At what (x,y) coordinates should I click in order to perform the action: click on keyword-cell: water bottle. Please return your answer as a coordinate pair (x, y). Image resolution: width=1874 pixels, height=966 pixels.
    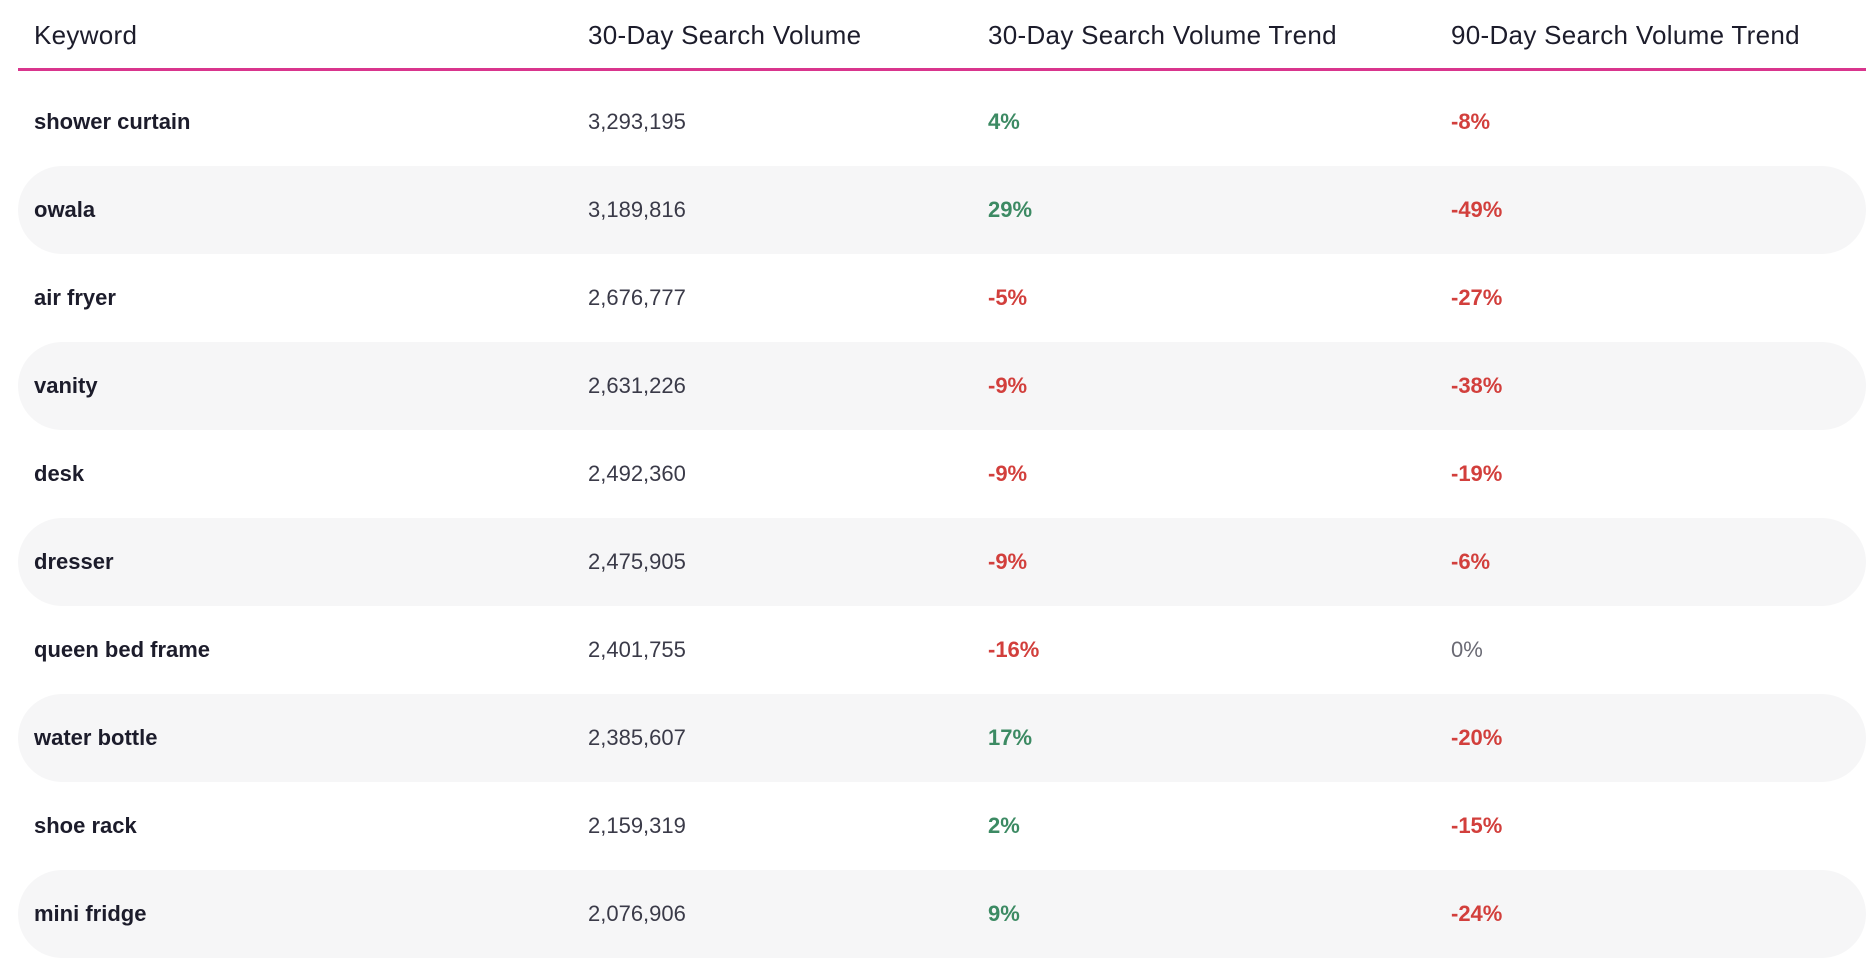
    Looking at the image, I should click on (96, 737).